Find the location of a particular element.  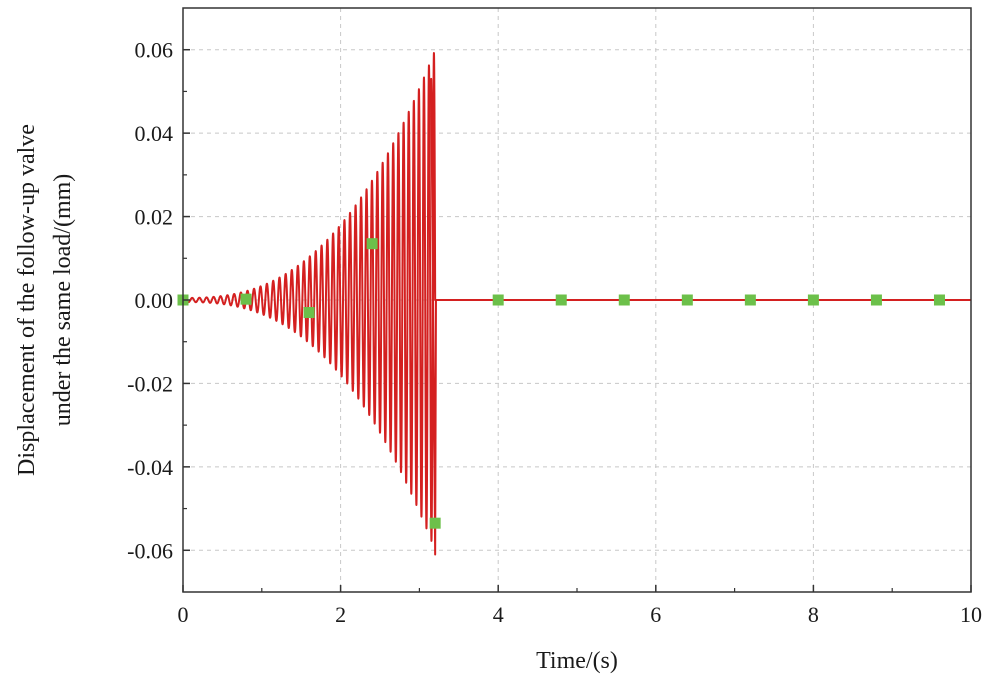

y-tick-label: -0.06 is located at coordinates (150, 550).